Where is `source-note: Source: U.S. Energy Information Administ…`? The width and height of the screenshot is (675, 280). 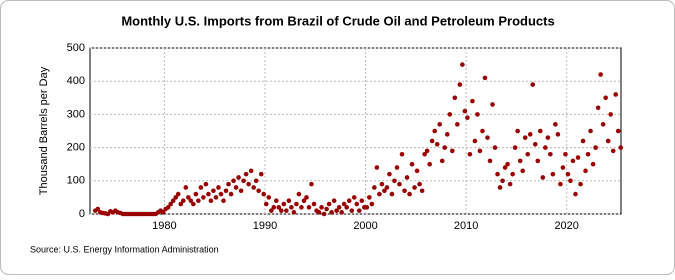 source-note: Source: U.S. Energy Information Administ… is located at coordinates (124, 249).